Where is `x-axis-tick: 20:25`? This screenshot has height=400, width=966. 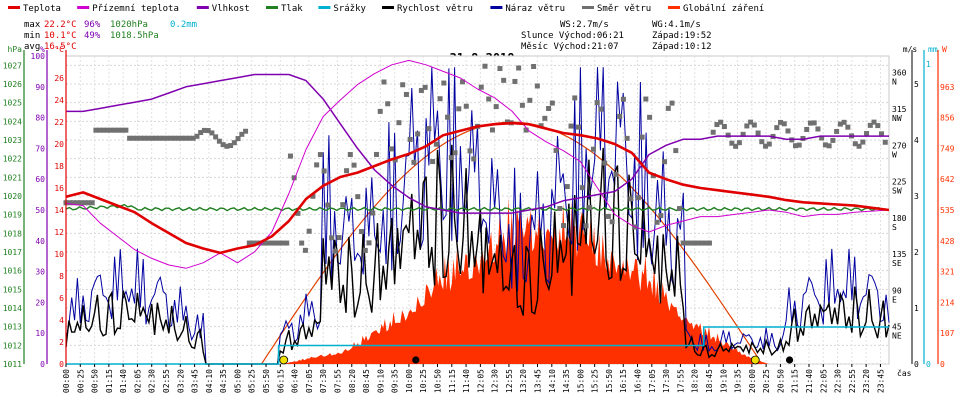 x-axis-tick: 20:25 is located at coordinates (766, 381).